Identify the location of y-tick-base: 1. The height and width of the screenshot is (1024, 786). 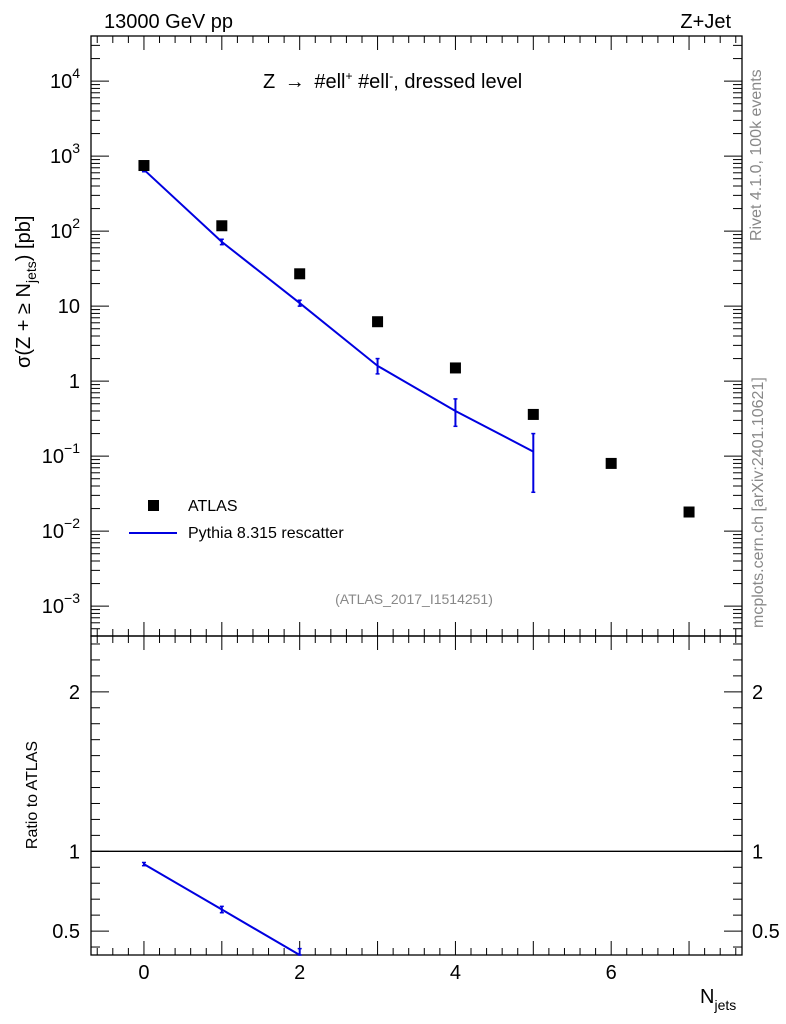
(74, 382).